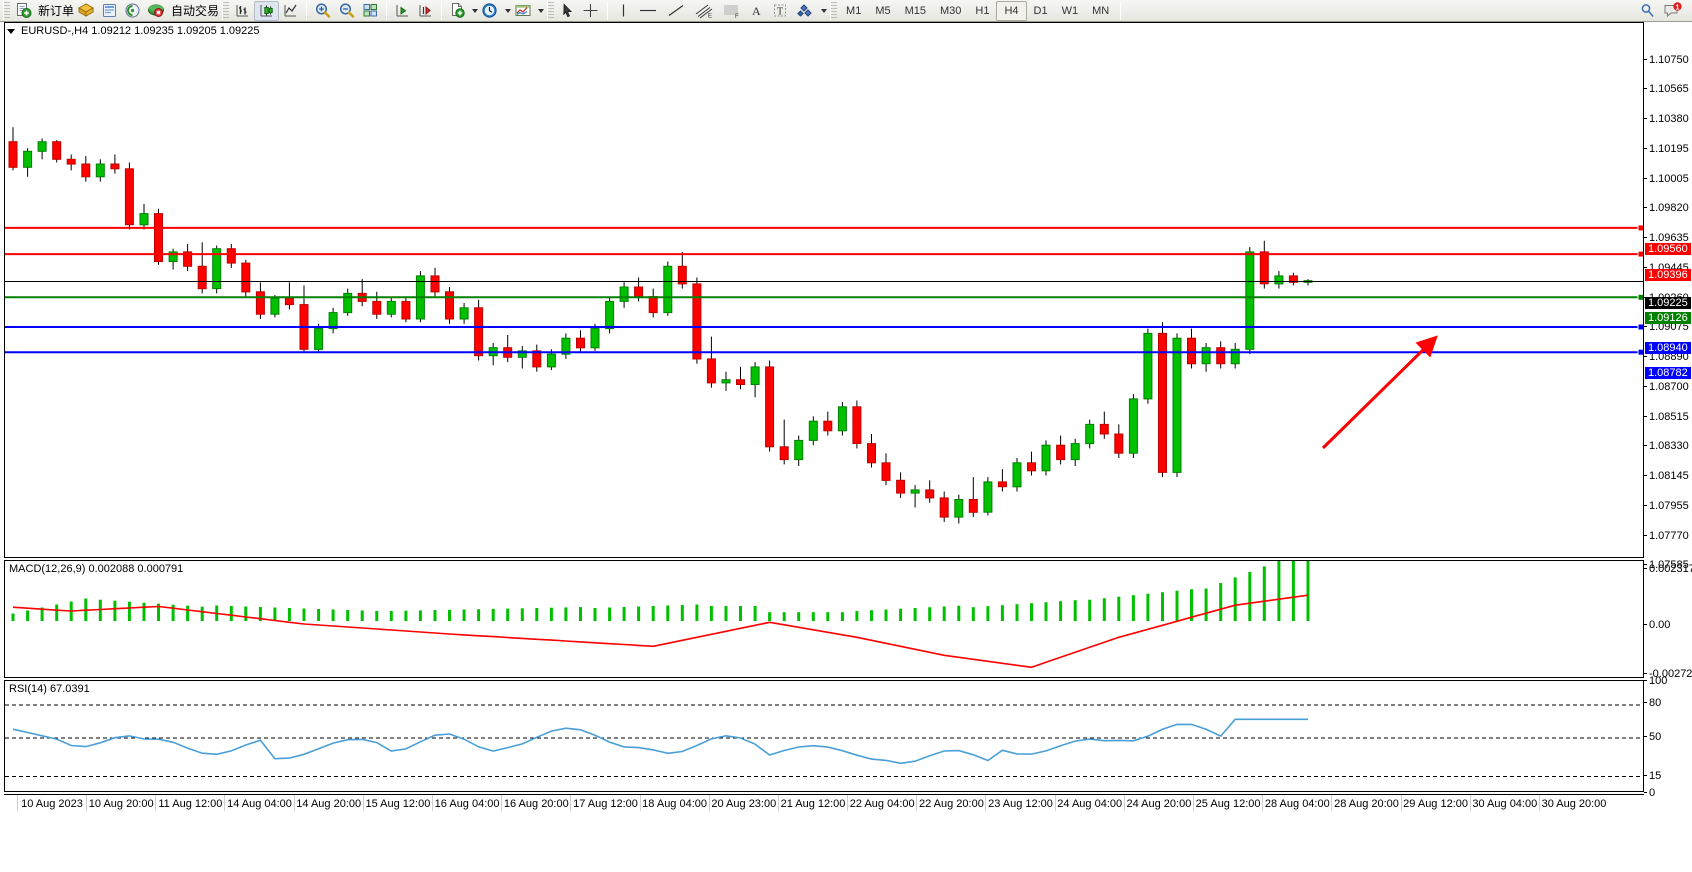  Describe the element at coordinates (1668, 348) in the screenshot. I see `price-badge-support-1: 1.08940` at that location.